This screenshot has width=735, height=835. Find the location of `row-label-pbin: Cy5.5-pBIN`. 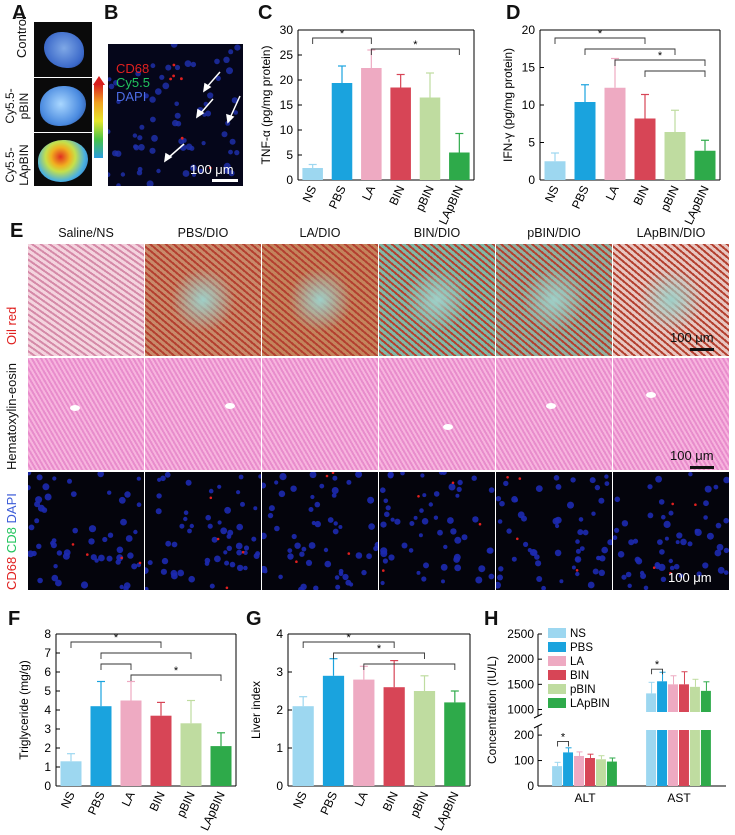

row-label-pbin: Cy5.5-pBIN is located at coordinates (17, 106).